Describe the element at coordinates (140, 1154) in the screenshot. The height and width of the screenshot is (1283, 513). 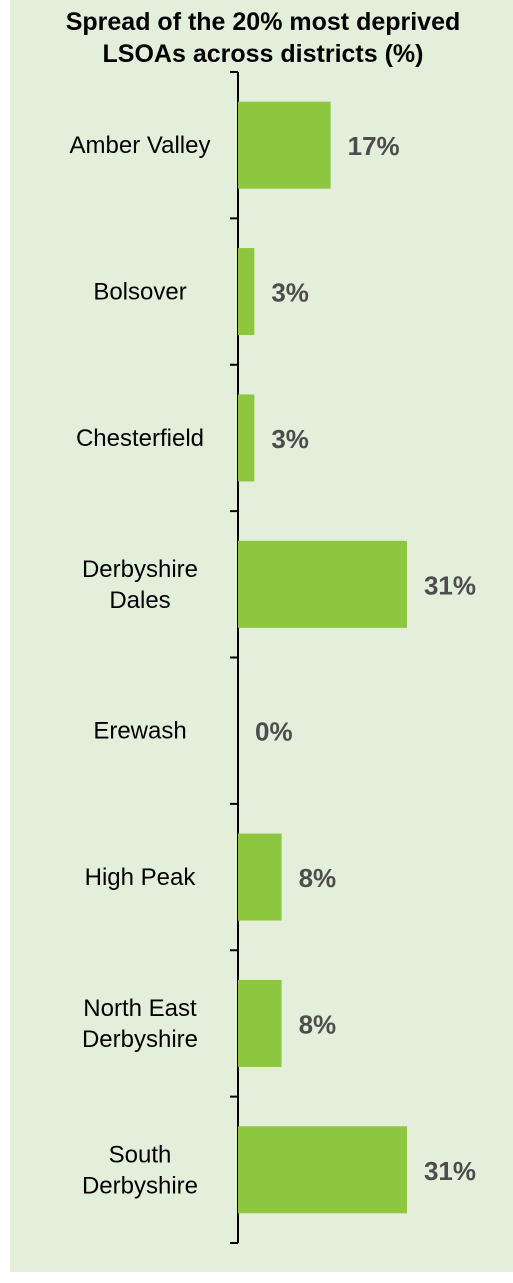
I see `category-label-line: South` at that location.